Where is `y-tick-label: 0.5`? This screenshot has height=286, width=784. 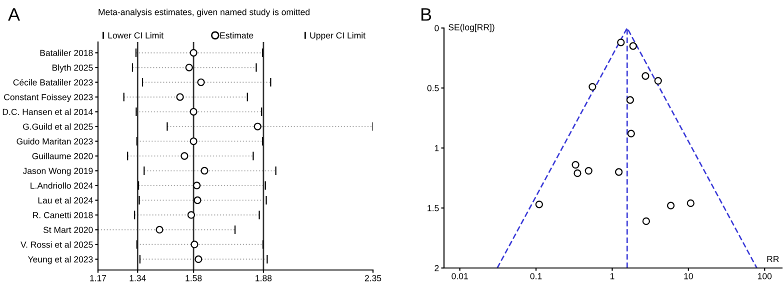
y-tick-label: 0.5 is located at coordinates (433, 88).